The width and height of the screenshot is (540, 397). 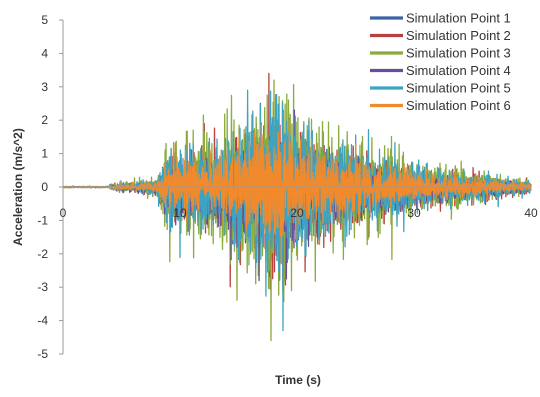 What do you see at coordinates (42, 354) in the screenshot?
I see `y-tick-label: -5` at bounding box center [42, 354].